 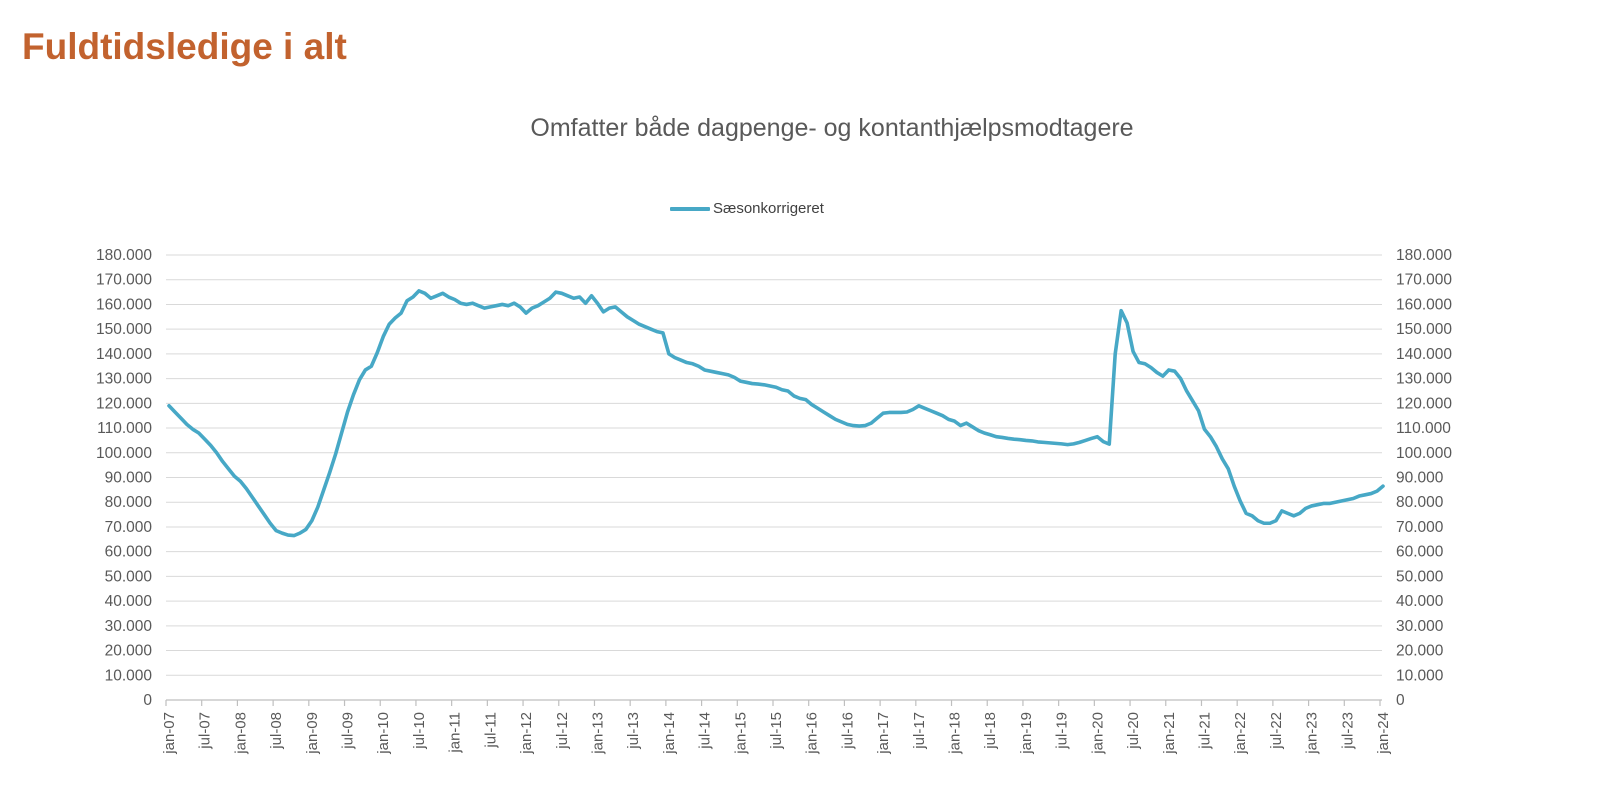 I want to click on x-tick-label: jan-09, so click(x=312, y=733).